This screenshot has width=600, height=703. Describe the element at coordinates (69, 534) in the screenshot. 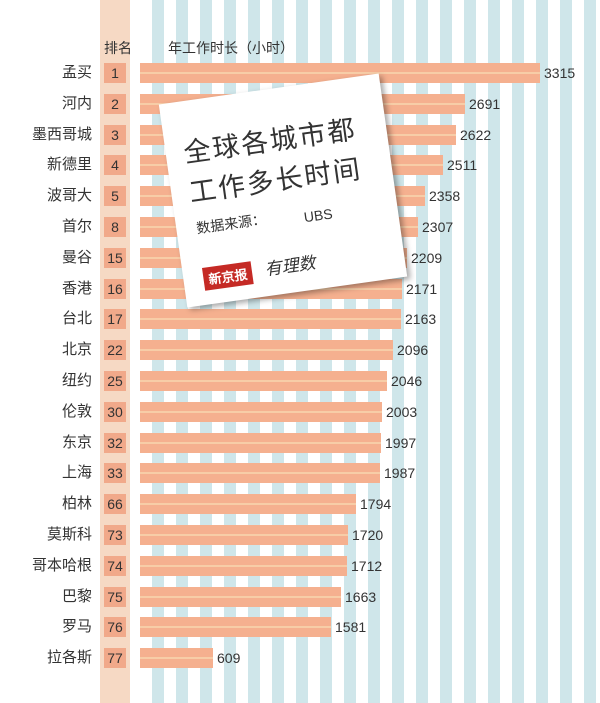

I see `category-label: 莫斯科` at that location.